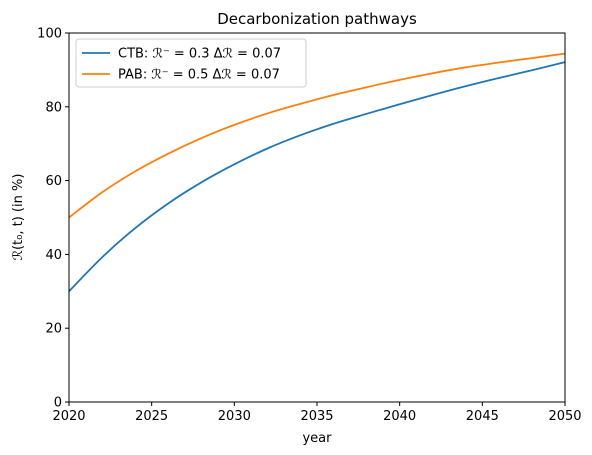 Image resolution: width=592 pixels, height=455 pixels. I want to click on legend-label-1: CTB: ℛ⁻ = 0.3 Δℛ = 0.07, so click(199, 54).